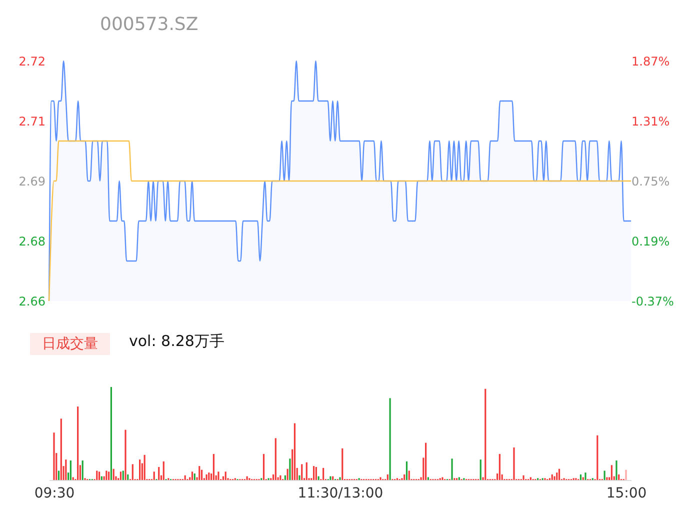 The height and width of the screenshot is (524, 686). What do you see at coordinates (32, 241) in the screenshot?
I see `y-tick-label: 2.68` at bounding box center [32, 241].